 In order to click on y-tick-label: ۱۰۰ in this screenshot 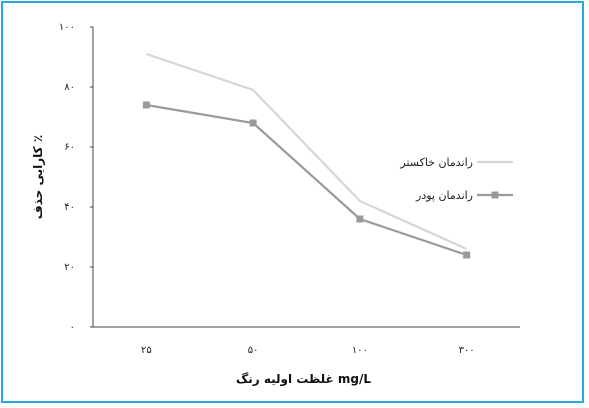, I will do `click(67, 27)`.